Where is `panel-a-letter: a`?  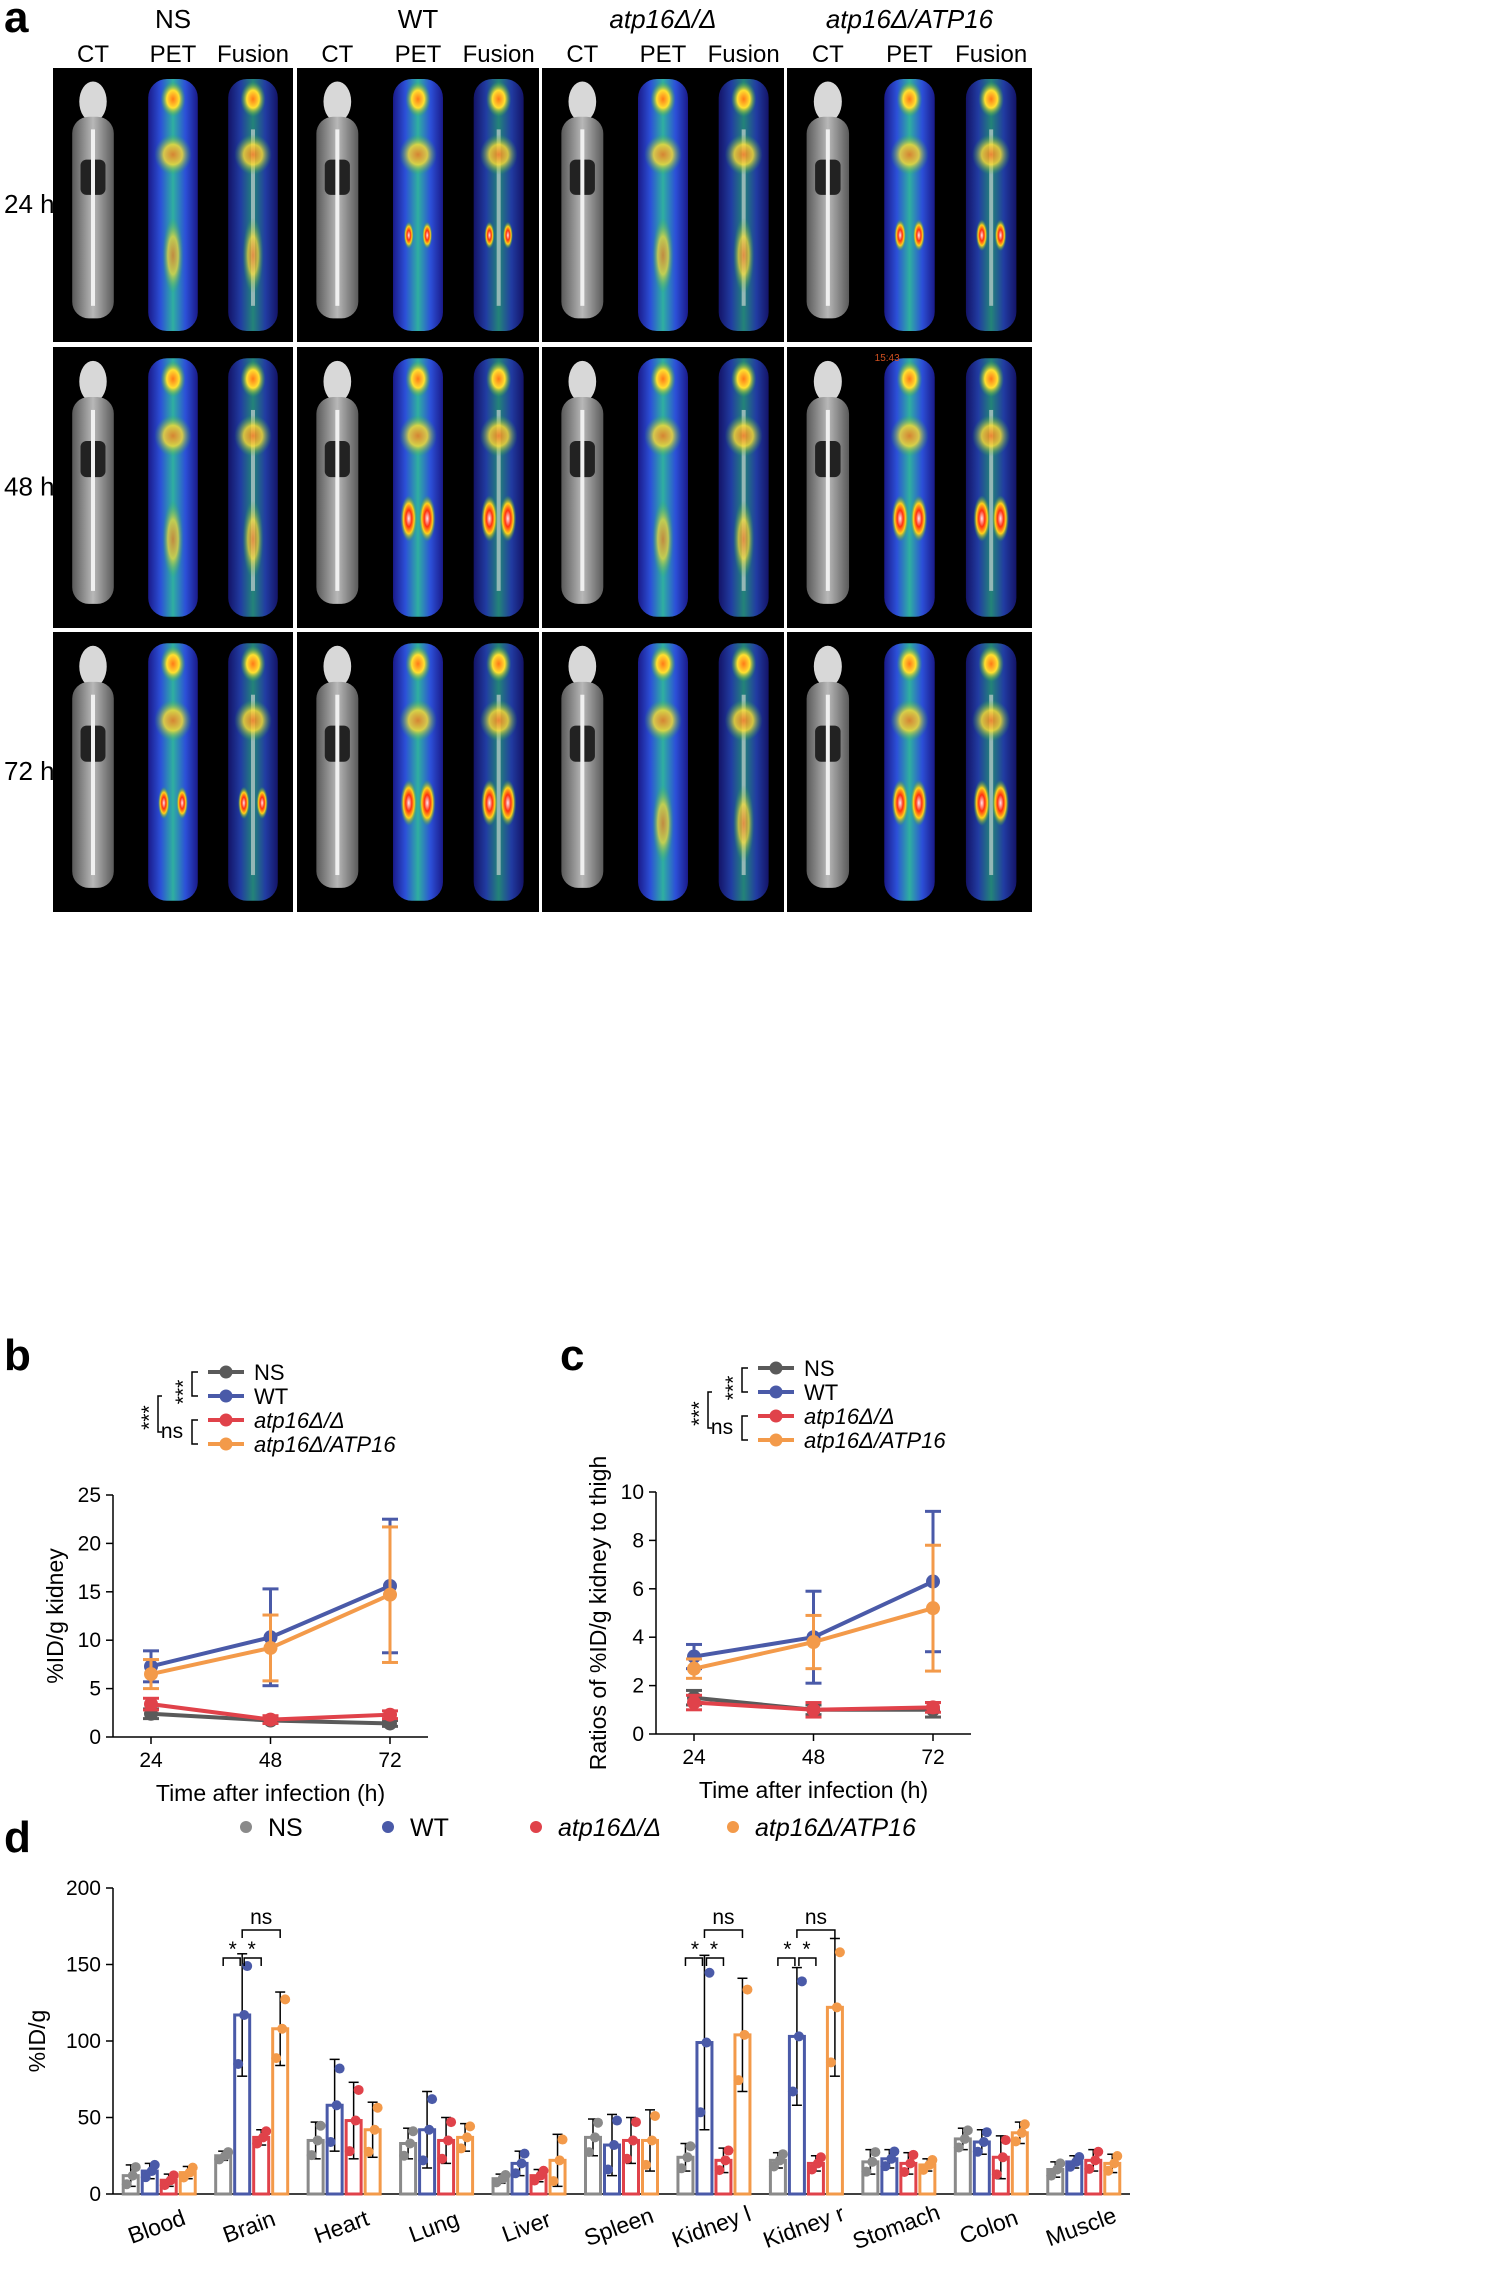
panel-a-letter: a is located at coordinates (16, 21).